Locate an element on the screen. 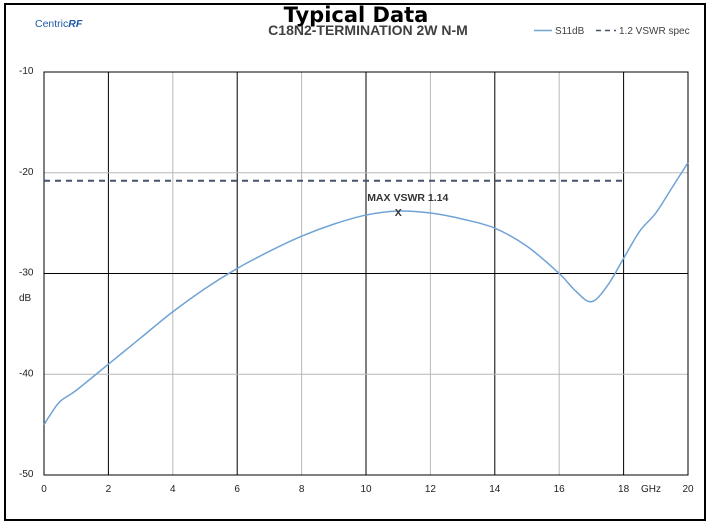  y-tick-label: -30 is located at coordinates (26, 273).